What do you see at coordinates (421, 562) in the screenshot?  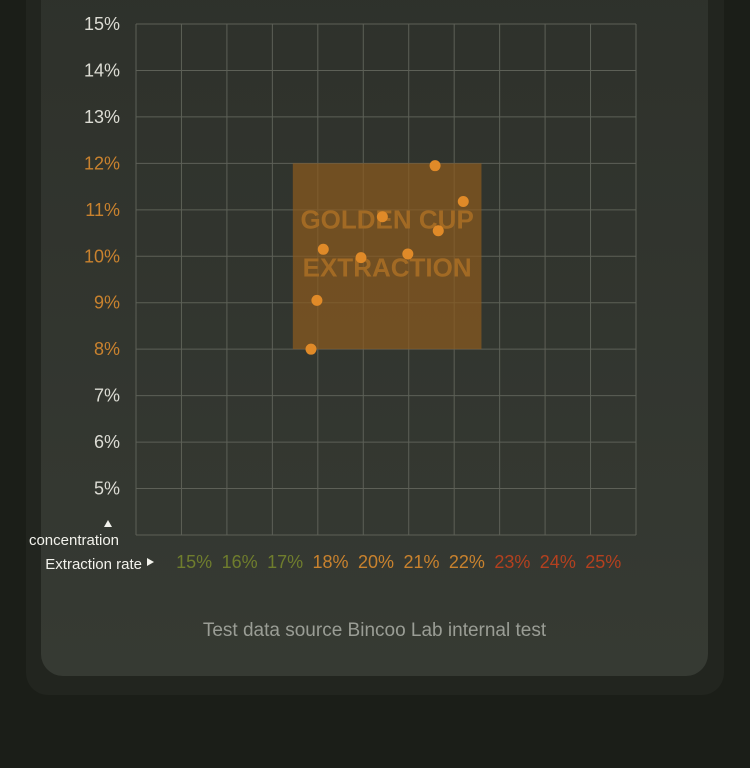 I see `x-tick-label: 21%` at bounding box center [421, 562].